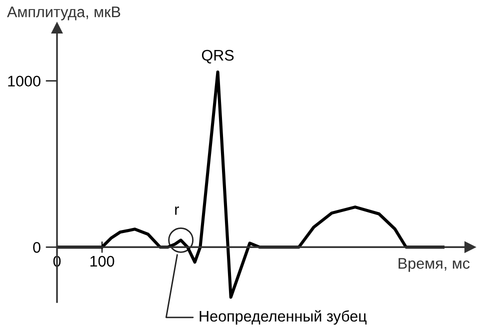 The image size is (480, 328). I want to click on annotation: QRS, so click(218, 57).